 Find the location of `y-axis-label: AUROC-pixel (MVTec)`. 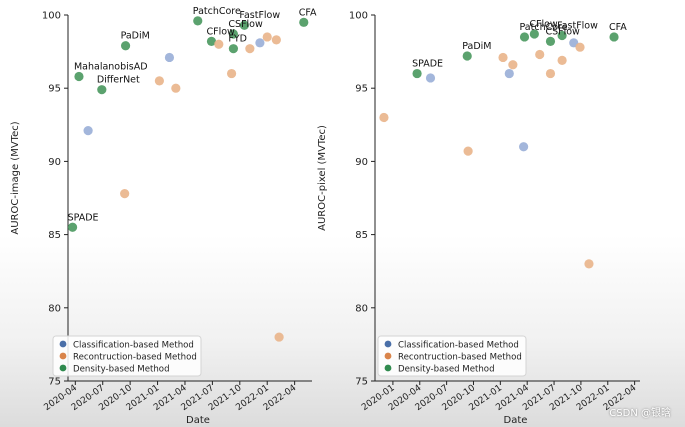

y-axis-label: AUROC-pixel (MVTec) is located at coordinates (322, 178).